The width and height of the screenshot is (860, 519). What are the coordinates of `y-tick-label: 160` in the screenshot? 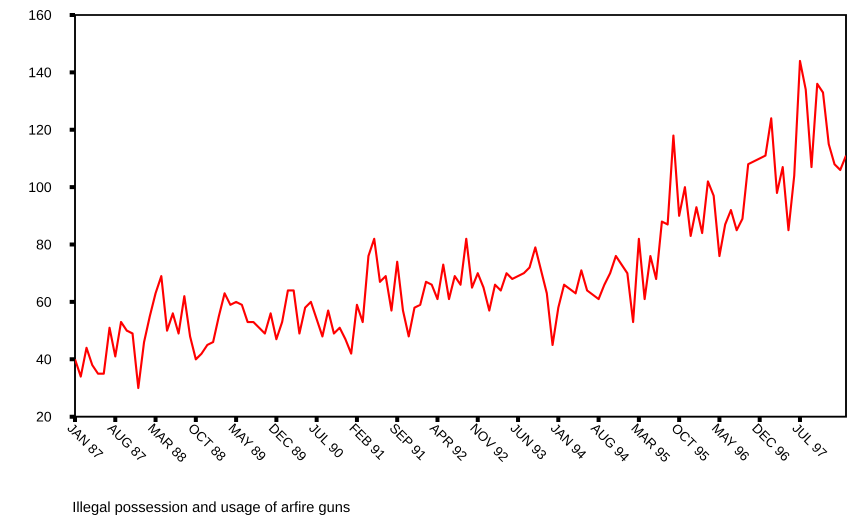 It's located at (40, 15).